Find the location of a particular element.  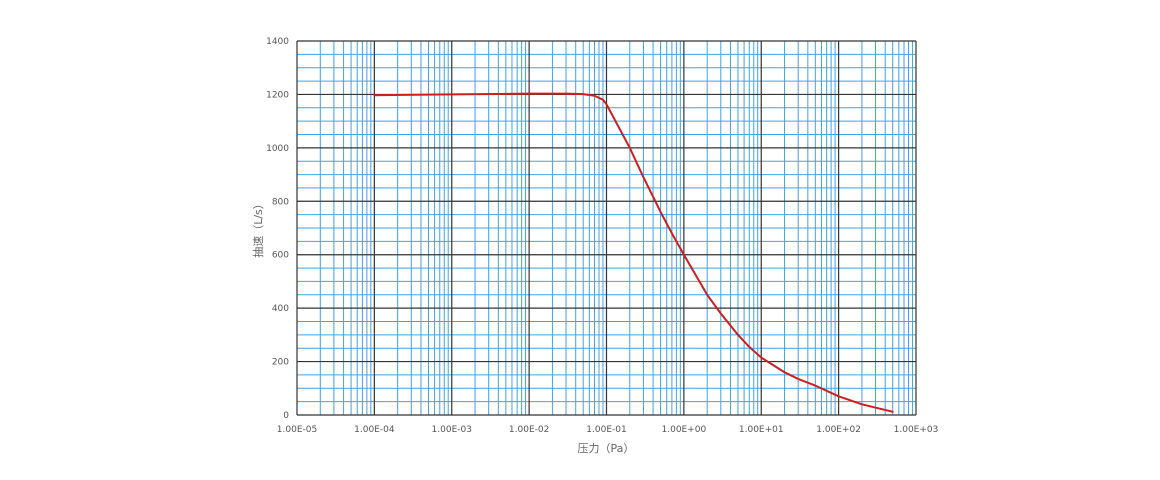

y-tick-label: 0 is located at coordinates (286, 416).